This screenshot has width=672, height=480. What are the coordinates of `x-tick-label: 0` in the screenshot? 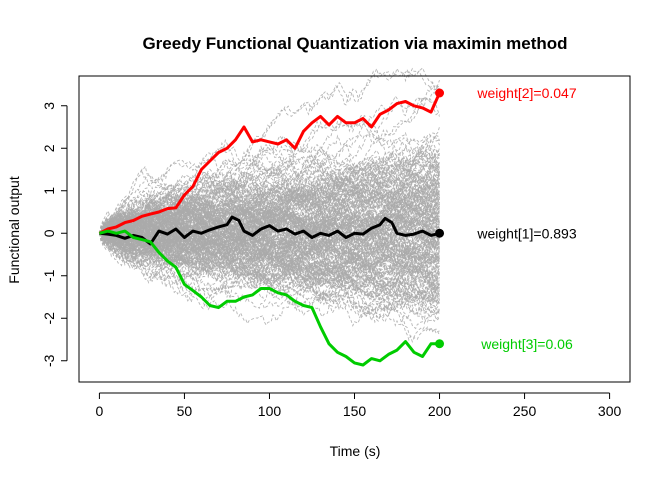 It's located at (100, 411).